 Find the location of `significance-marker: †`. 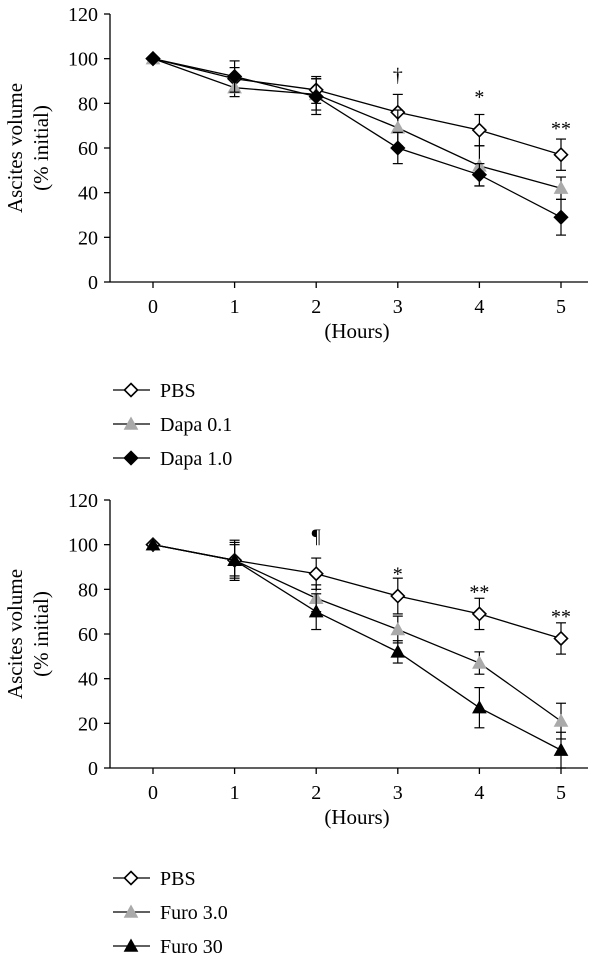

significance-marker: † is located at coordinates (398, 75).